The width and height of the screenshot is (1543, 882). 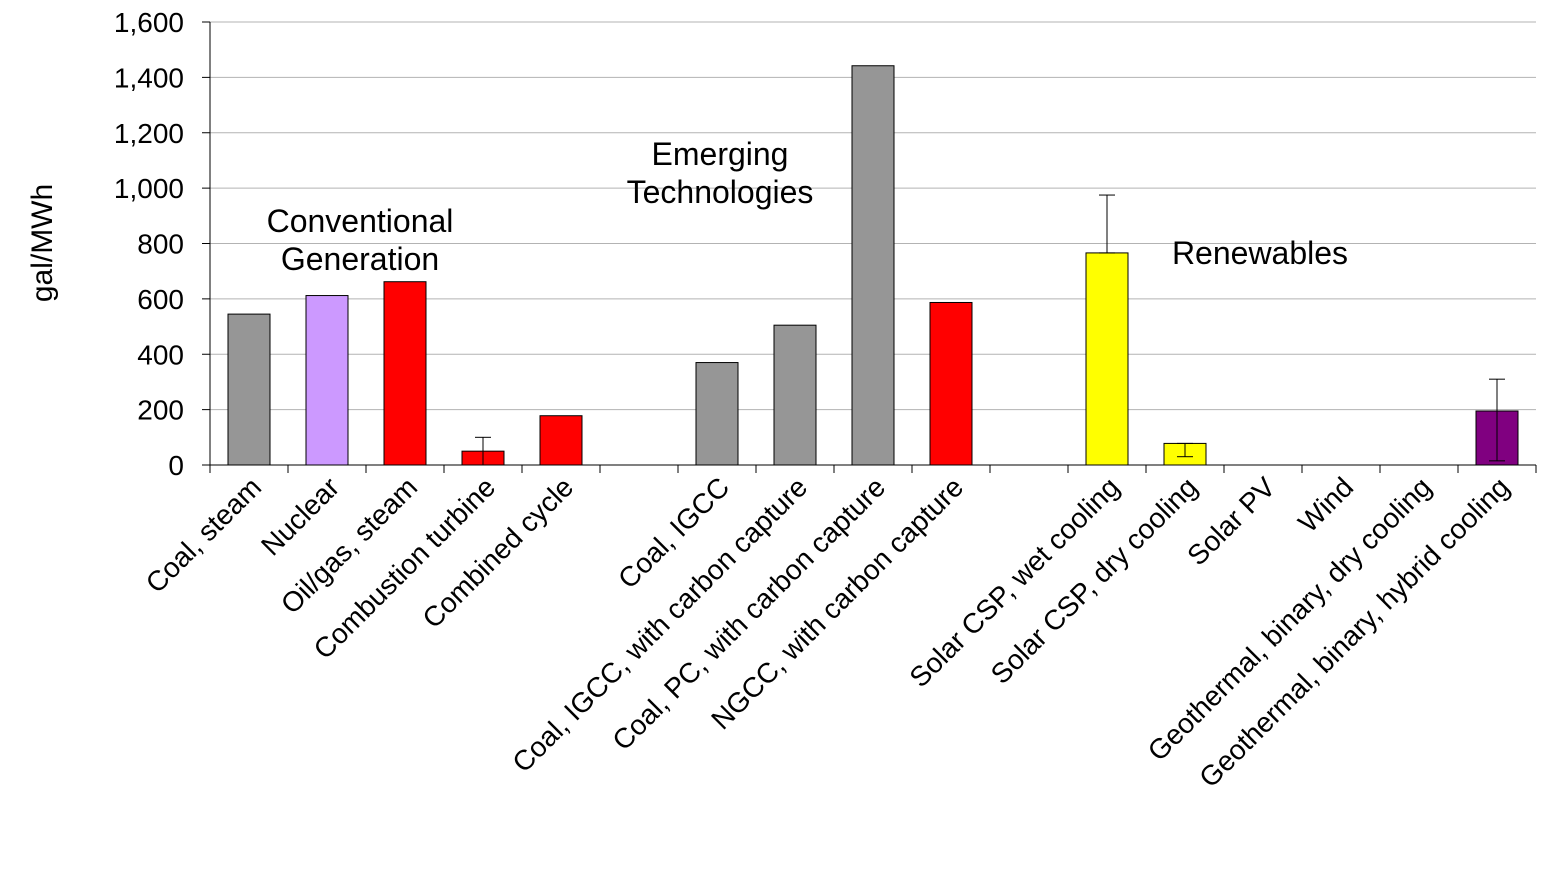 What do you see at coordinates (795, 395) in the screenshot?
I see `bar-coal-igcc-with-carbon-capture` at bounding box center [795, 395].